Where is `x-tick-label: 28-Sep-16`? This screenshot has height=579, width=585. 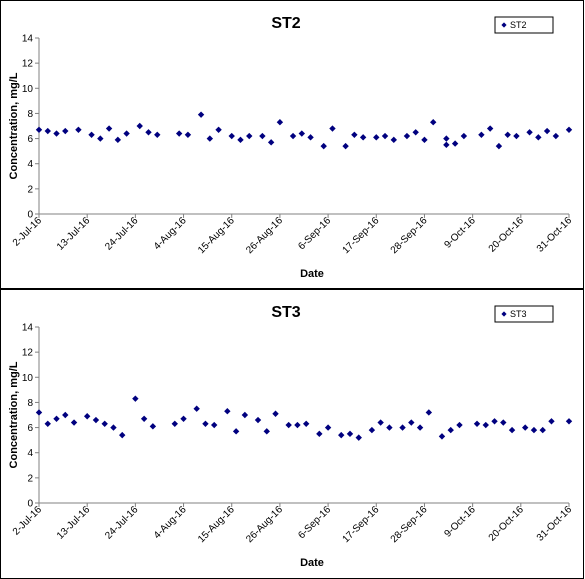 x-tick-label: 28-Sep-16 is located at coordinates (409, 524).